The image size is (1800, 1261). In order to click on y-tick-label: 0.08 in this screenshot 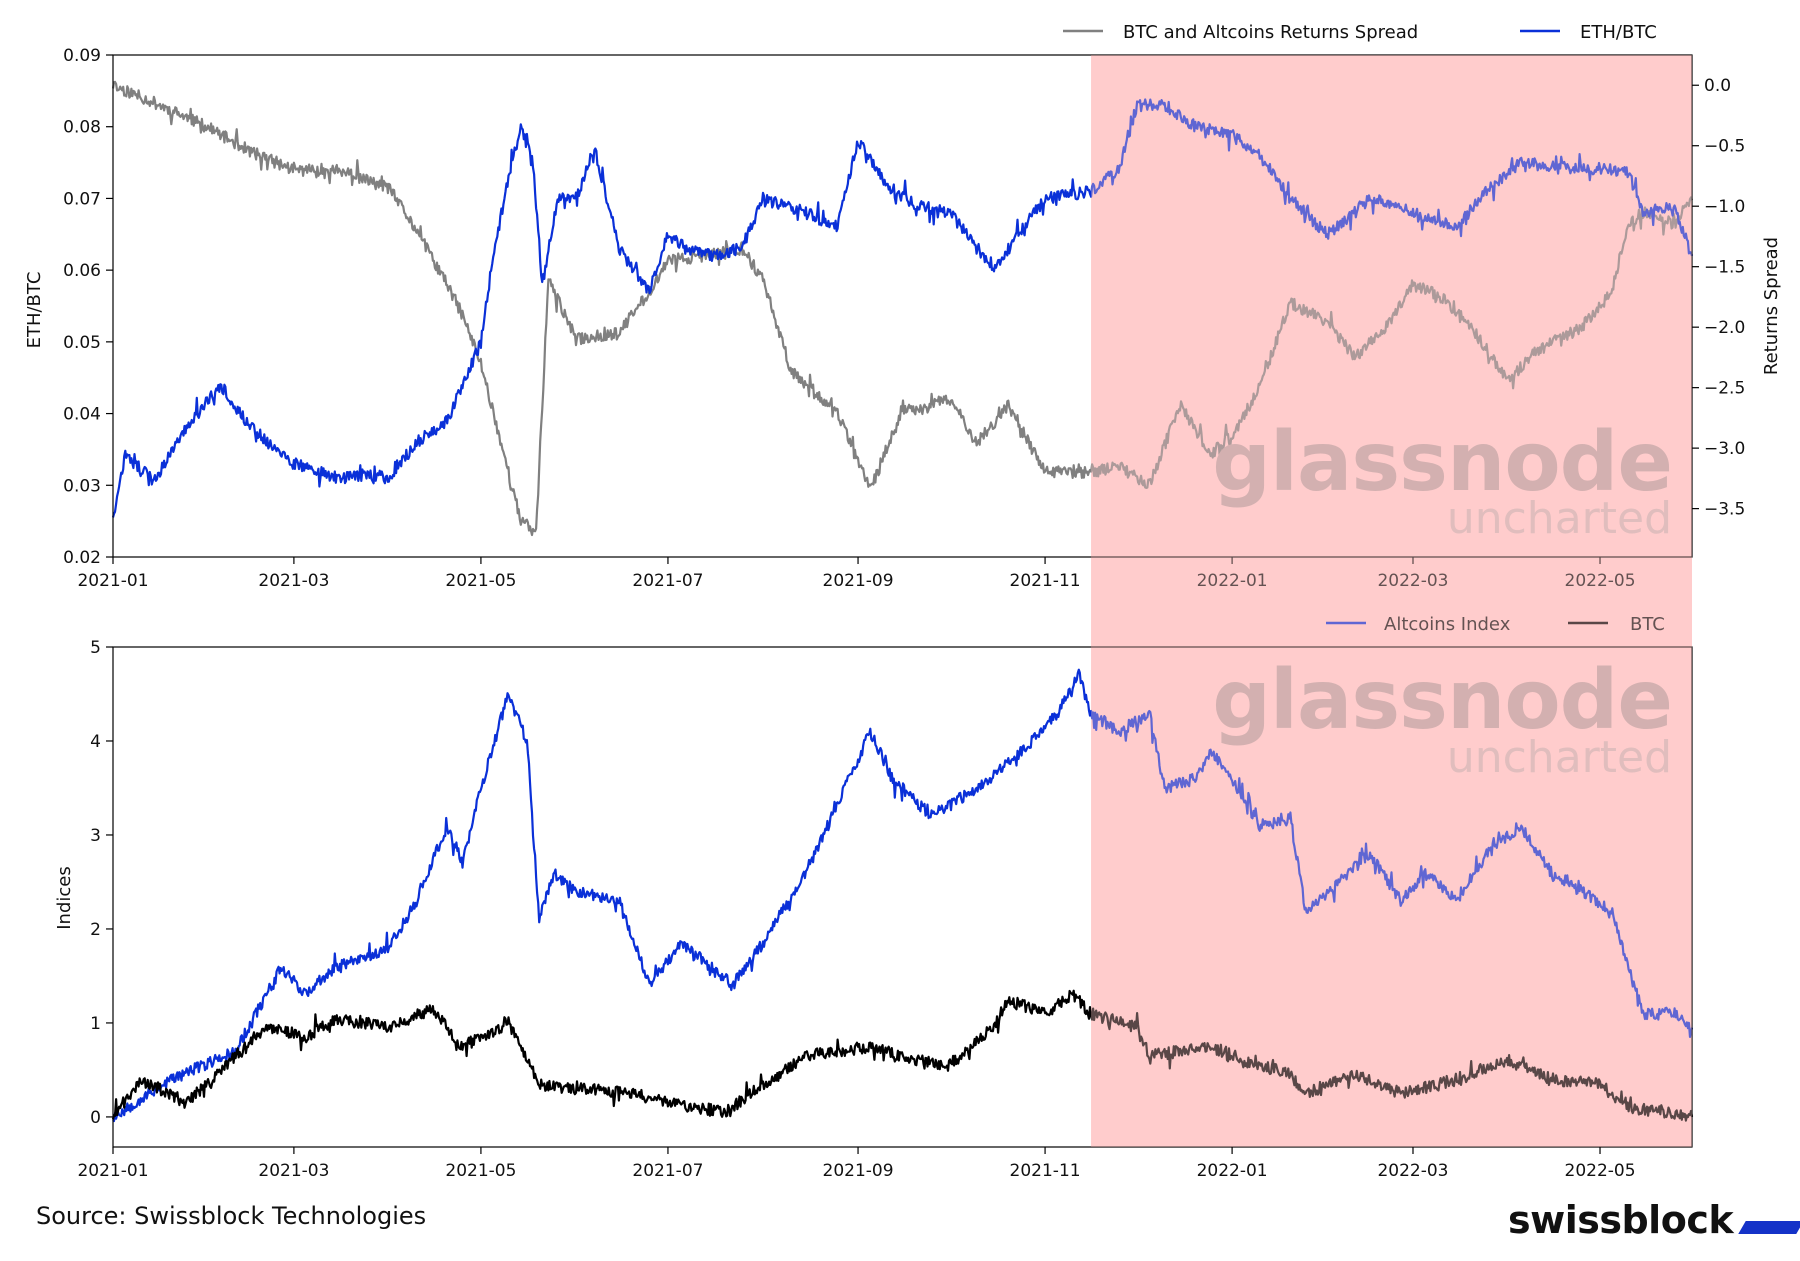, I will do `click(82, 128)`.